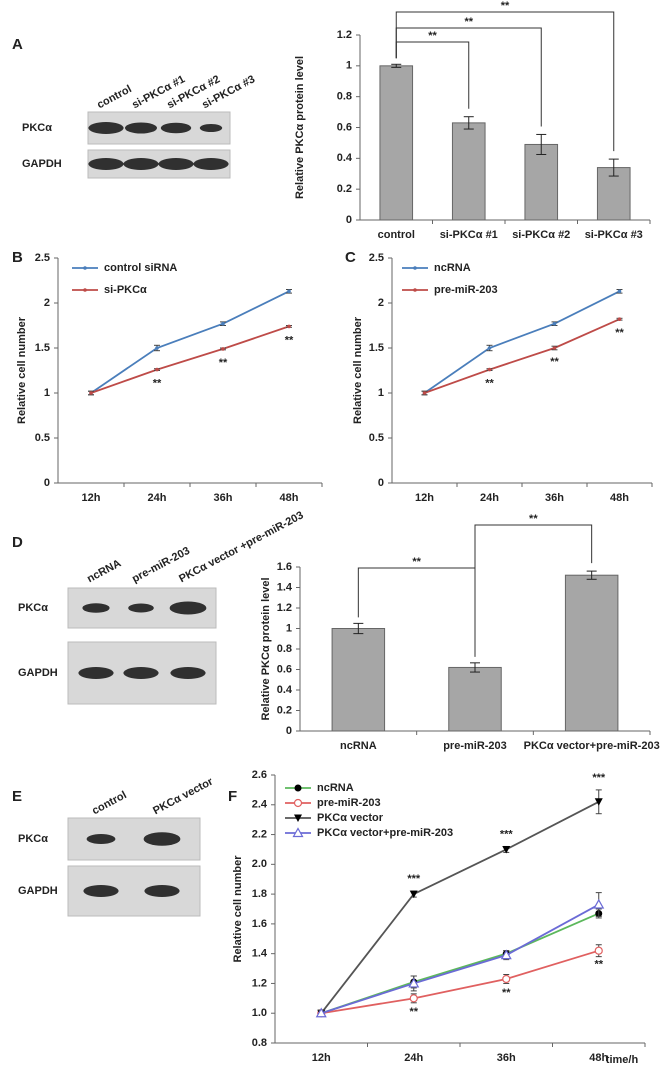 The image size is (664, 1074). I want to click on panel-letter: D, so click(17, 542).